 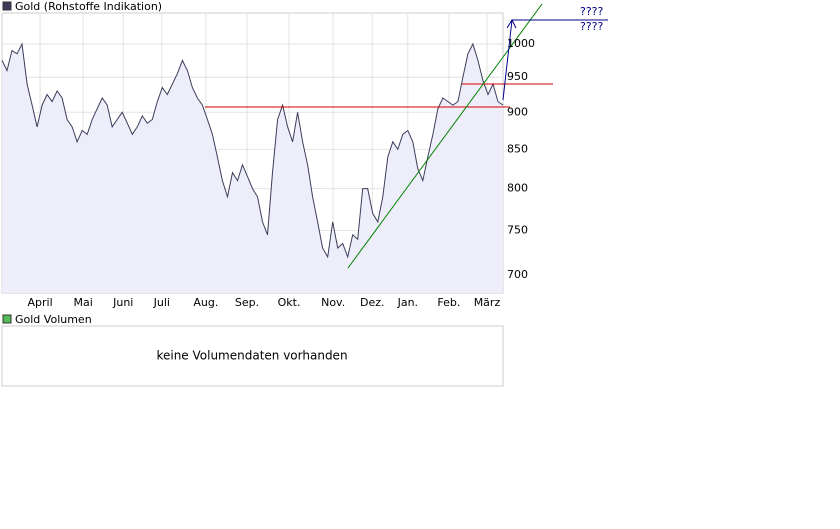 What do you see at coordinates (83, 302) in the screenshot?
I see `x-tick-label: Mai` at bounding box center [83, 302].